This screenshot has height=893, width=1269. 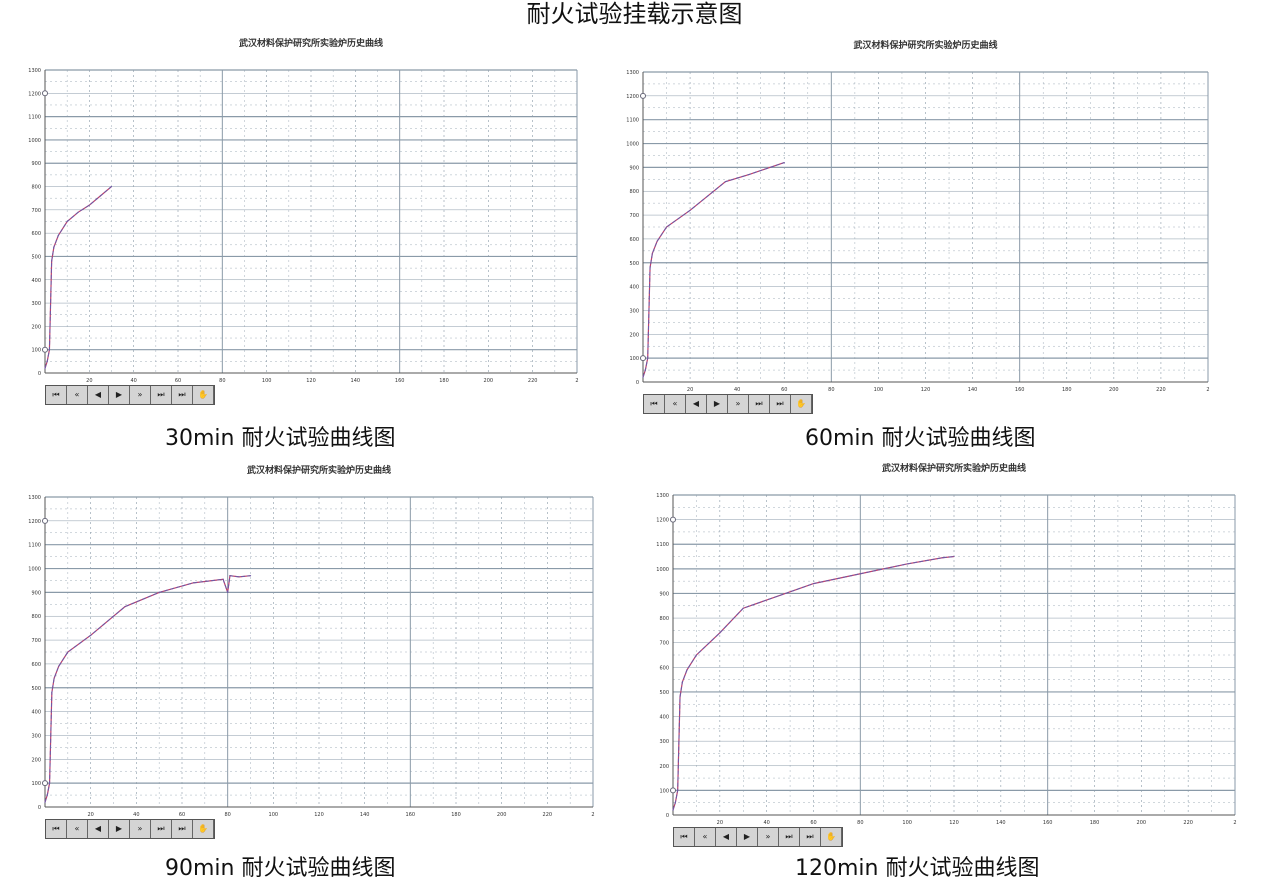 What do you see at coordinates (36, 617) in the screenshot?
I see `y-tick-label: 800` at bounding box center [36, 617].